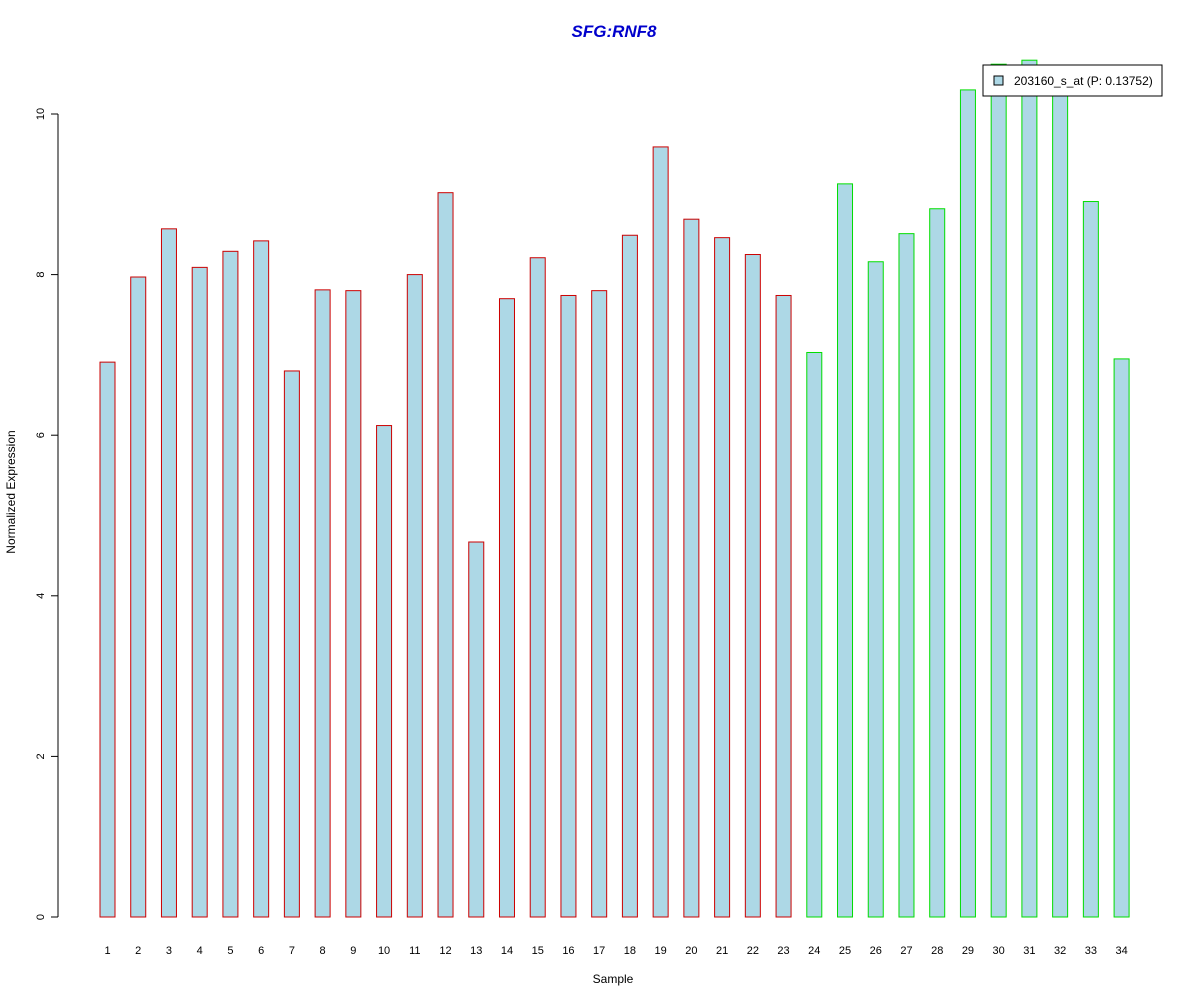 The height and width of the screenshot is (1000, 1200). Describe the element at coordinates (999, 951) in the screenshot. I see `x-tick-label: 30` at that location.